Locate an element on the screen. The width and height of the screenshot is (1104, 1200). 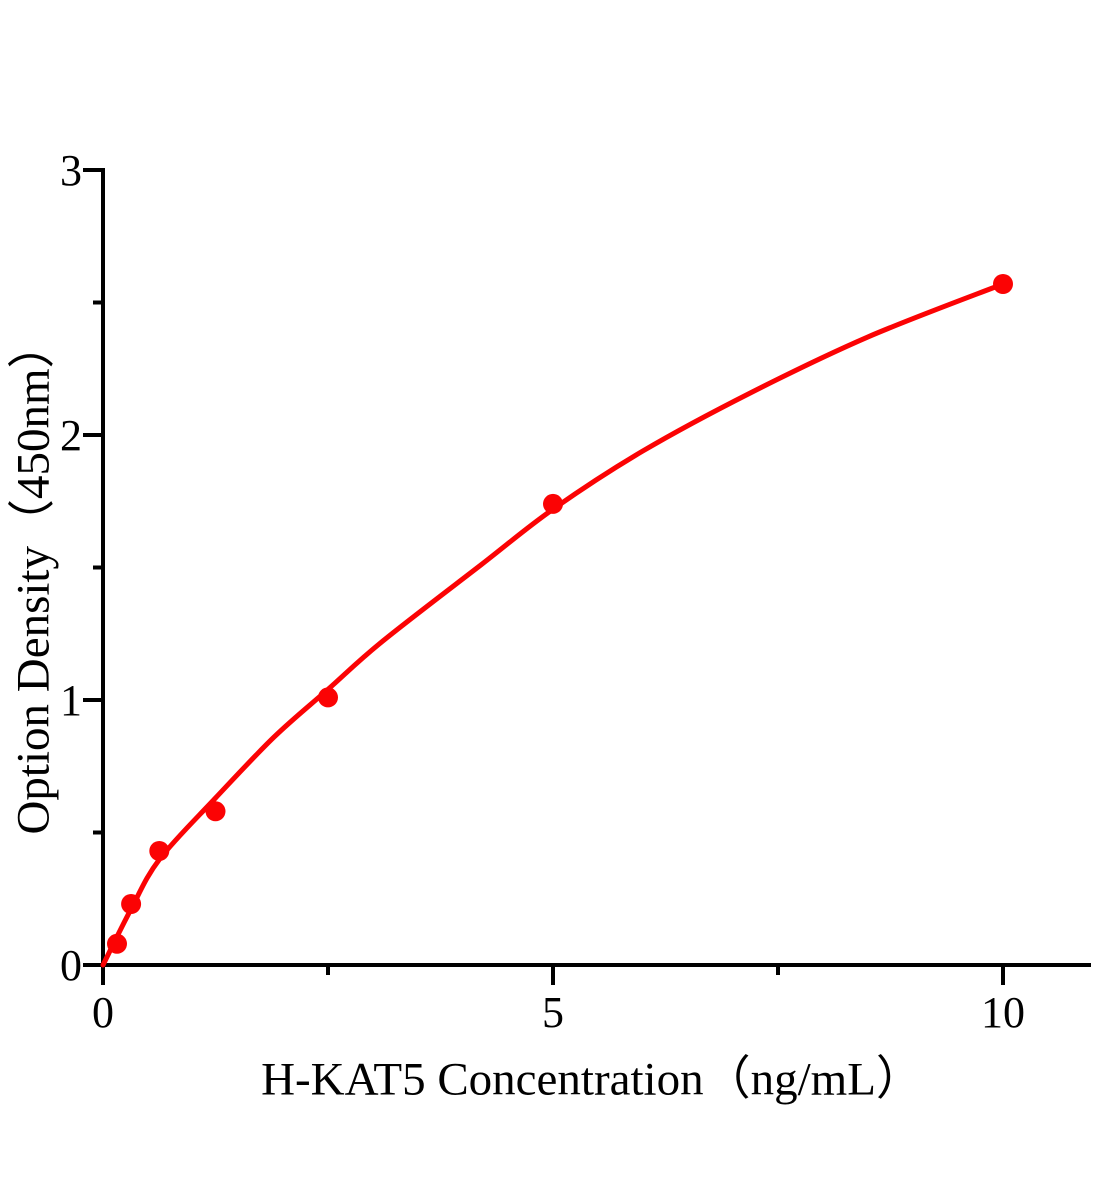
y-tick-label: 2 is located at coordinates (71, 435).